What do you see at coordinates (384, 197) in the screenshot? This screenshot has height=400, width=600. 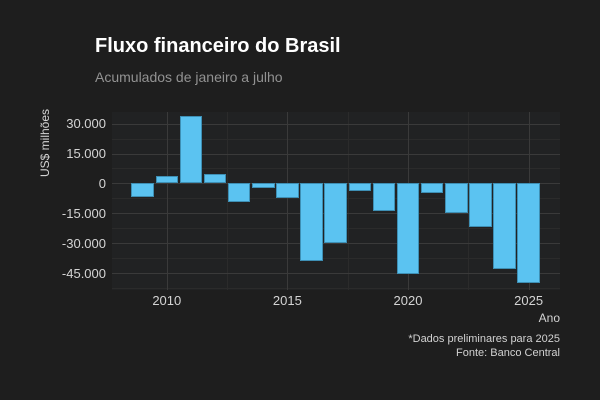 I see `bar-2019` at bounding box center [384, 197].